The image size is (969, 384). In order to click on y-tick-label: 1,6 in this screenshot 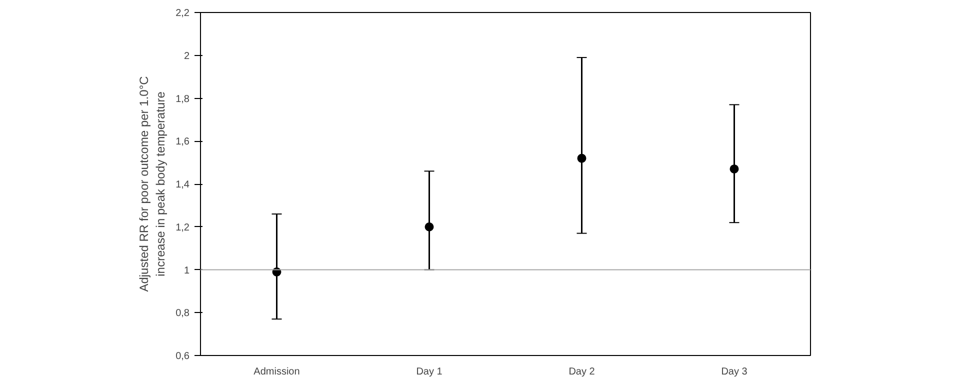, I will do `click(183, 142)`.